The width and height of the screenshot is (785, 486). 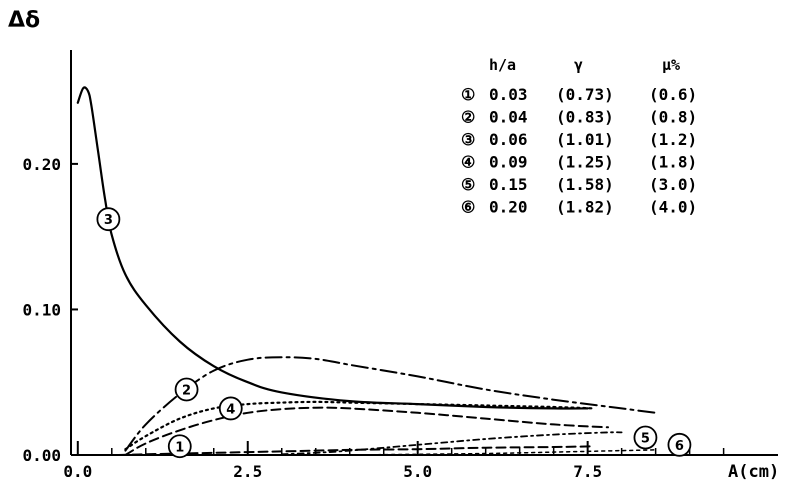 I want to click on legend-header-1: γ, so click(x=578, y=65).